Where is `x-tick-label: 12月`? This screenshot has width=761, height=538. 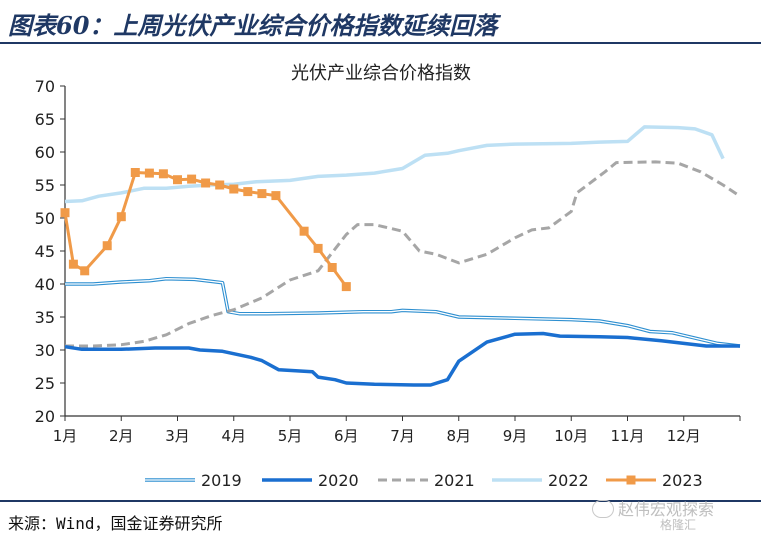
x-tick-label: 12月 is located at coordinates (684, 436).